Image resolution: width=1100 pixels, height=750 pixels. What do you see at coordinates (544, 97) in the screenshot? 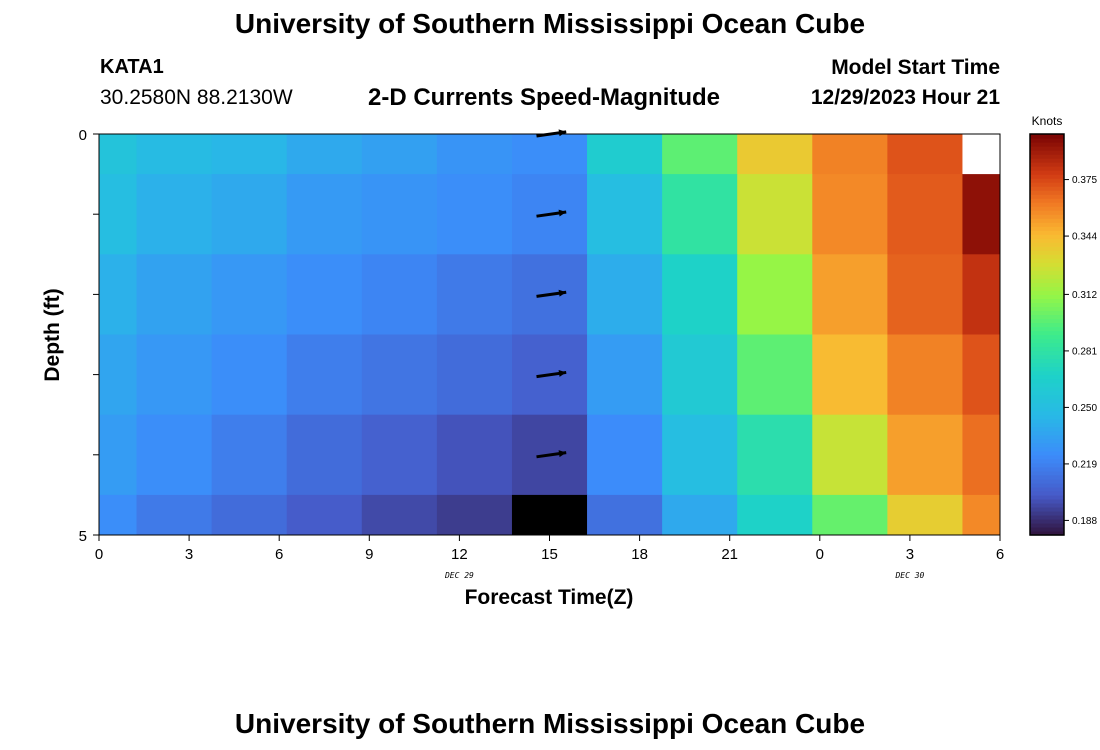
I see `chart-subtitle: 2-D Currents Speed-Magnitude` at bounding box center [544, 97].